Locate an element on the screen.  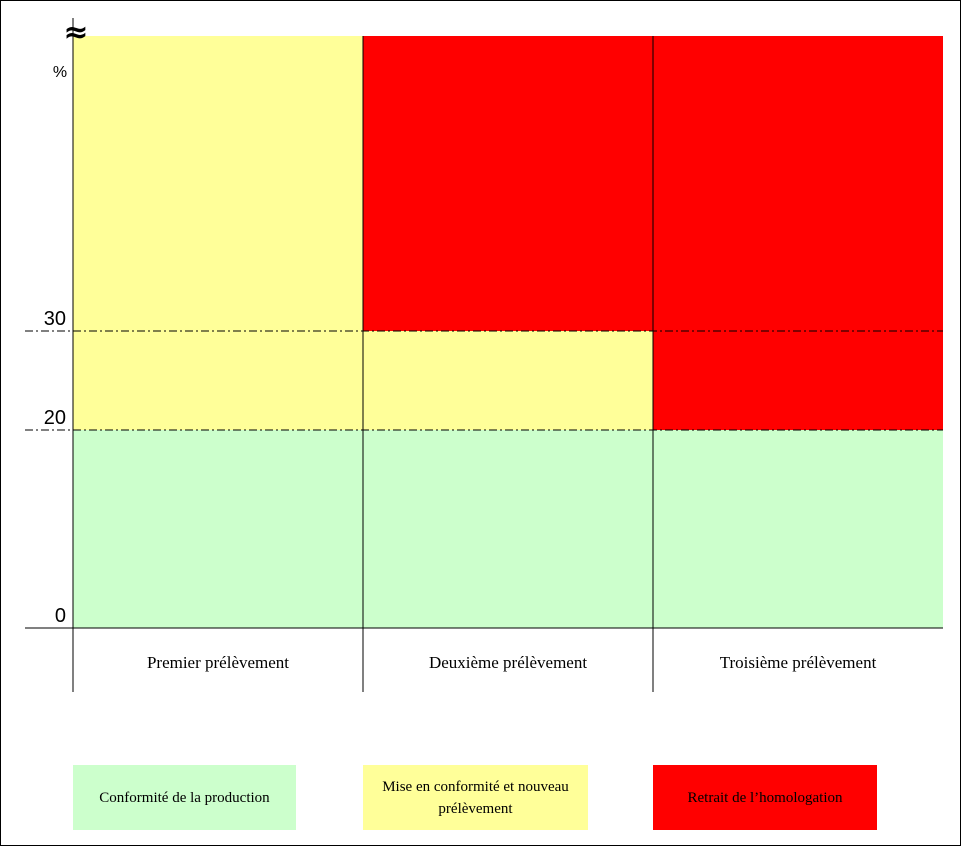
legend-item-conform: Conformité de la production is located at coordinates (184, 797).